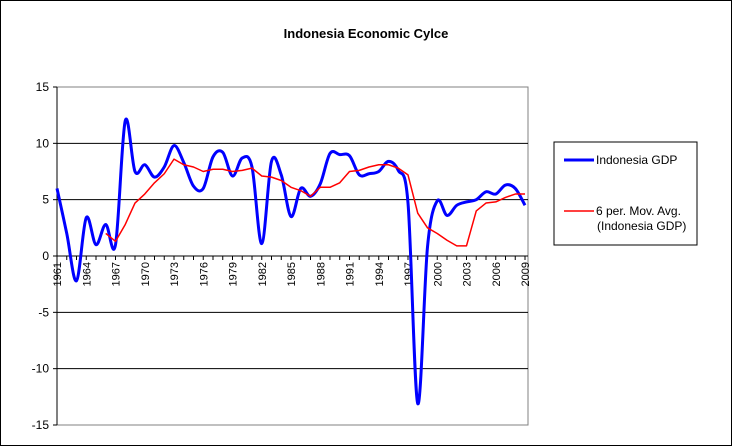 The height and width of the screenshot is (446, 732). I want to click on x-tick-label: 1991, so click(351, 274).